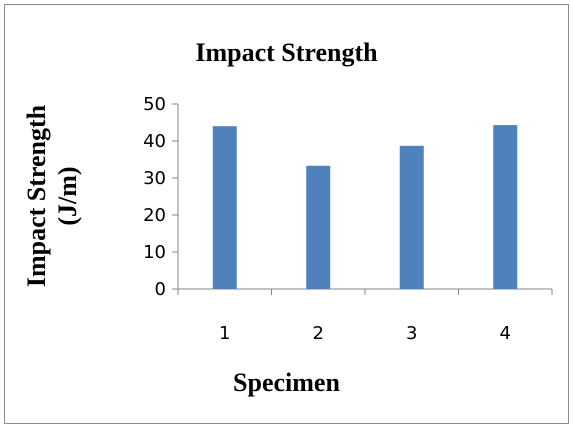 This screenshot has width=573, height=428. What do you see at coordinates (286, 382) in the screenshot?
I see `x-axis-label: Specimen` at bounding box center [286, 382].